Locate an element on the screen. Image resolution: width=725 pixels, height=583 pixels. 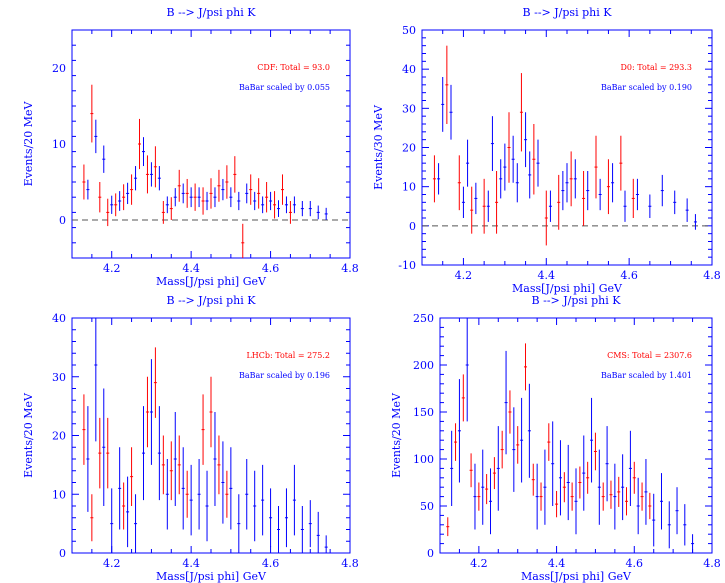
y-tick-label: 0 is located at coordinates (62, 220).